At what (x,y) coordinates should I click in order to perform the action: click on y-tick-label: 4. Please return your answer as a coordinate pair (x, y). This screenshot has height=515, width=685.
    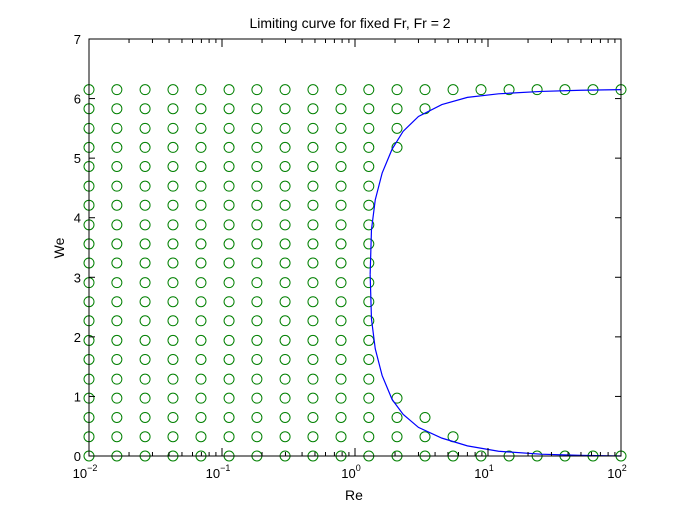
    Looking at the image, I should click on (77, 218).